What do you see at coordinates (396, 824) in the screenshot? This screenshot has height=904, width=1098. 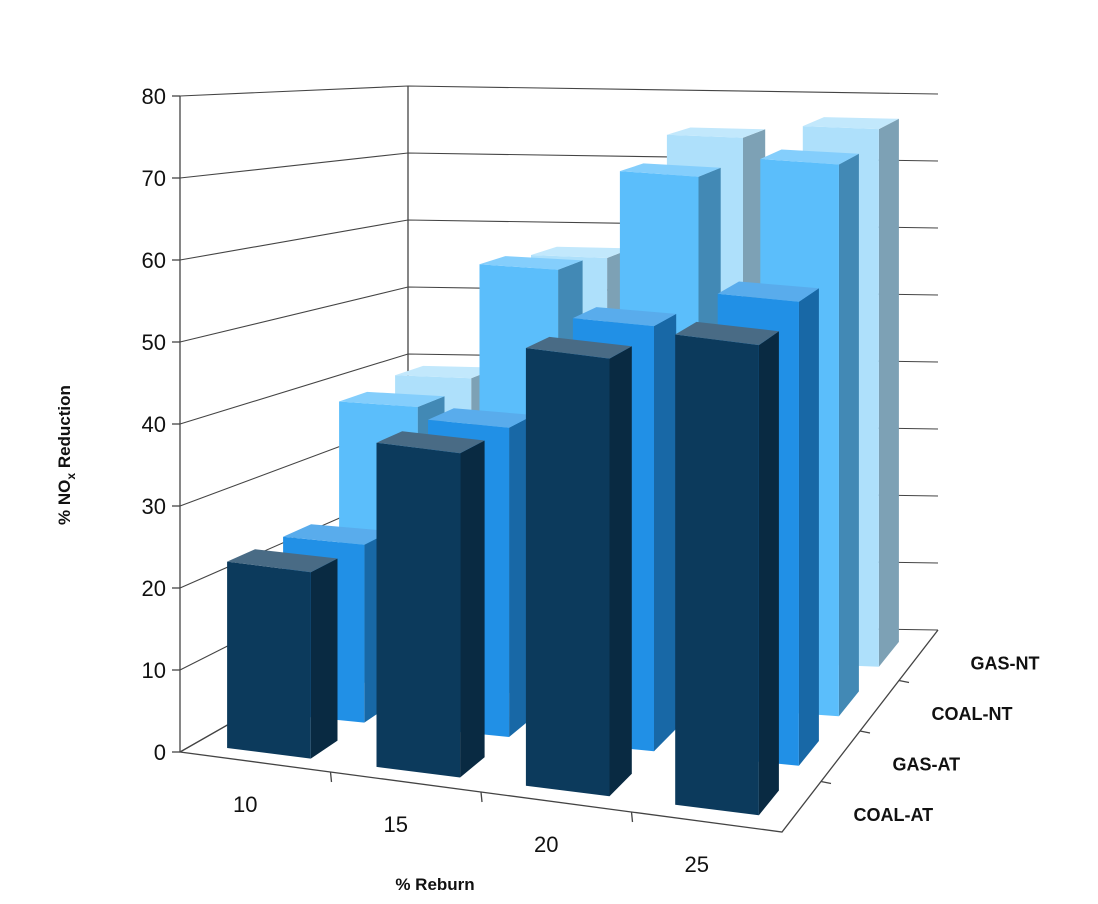 I see `x-tick-label: 15` at bounding box center [396, 824].